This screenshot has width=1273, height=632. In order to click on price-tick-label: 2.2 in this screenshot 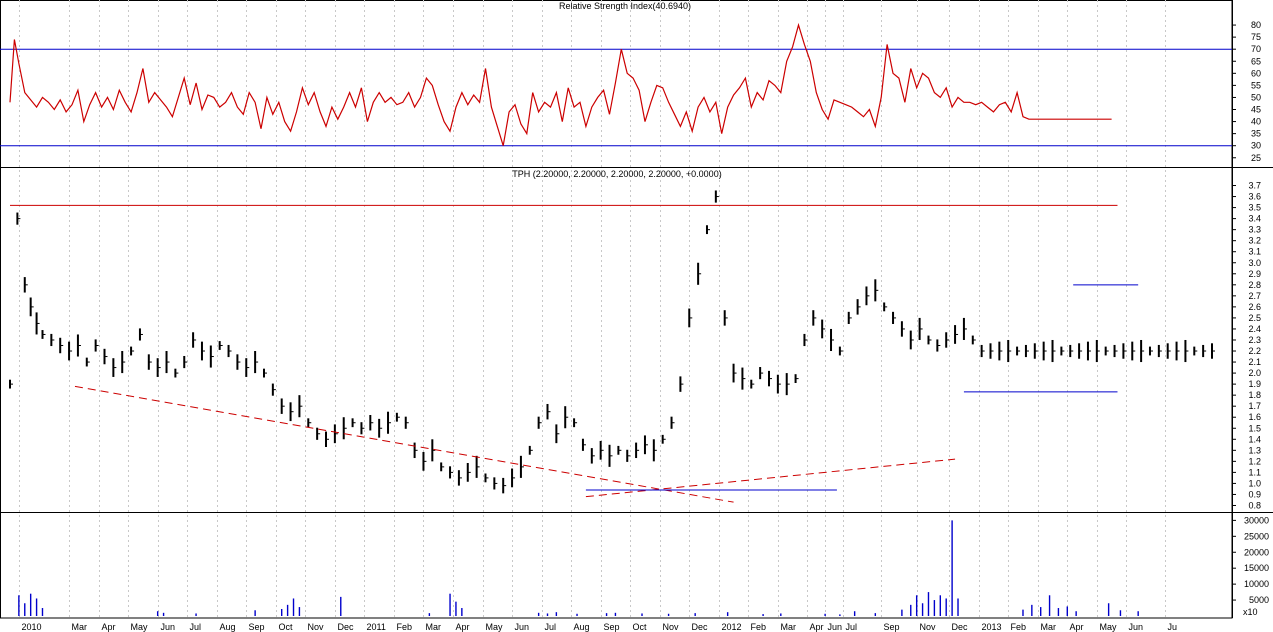, I will do `click(1254, 351)`.